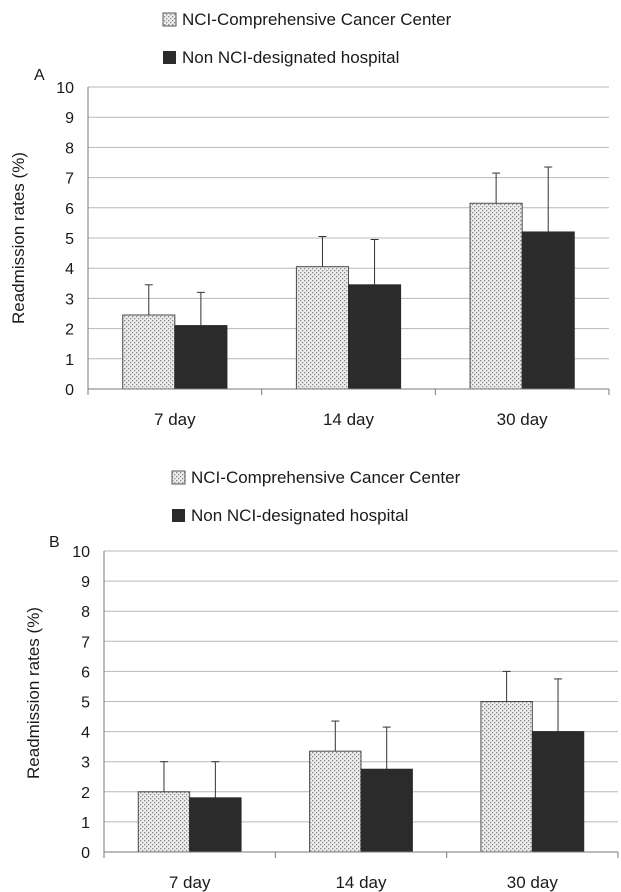 Image resolution: width=621 pixels, height=892 pixels. I want to click on panel-label: A, so click(39, 75).